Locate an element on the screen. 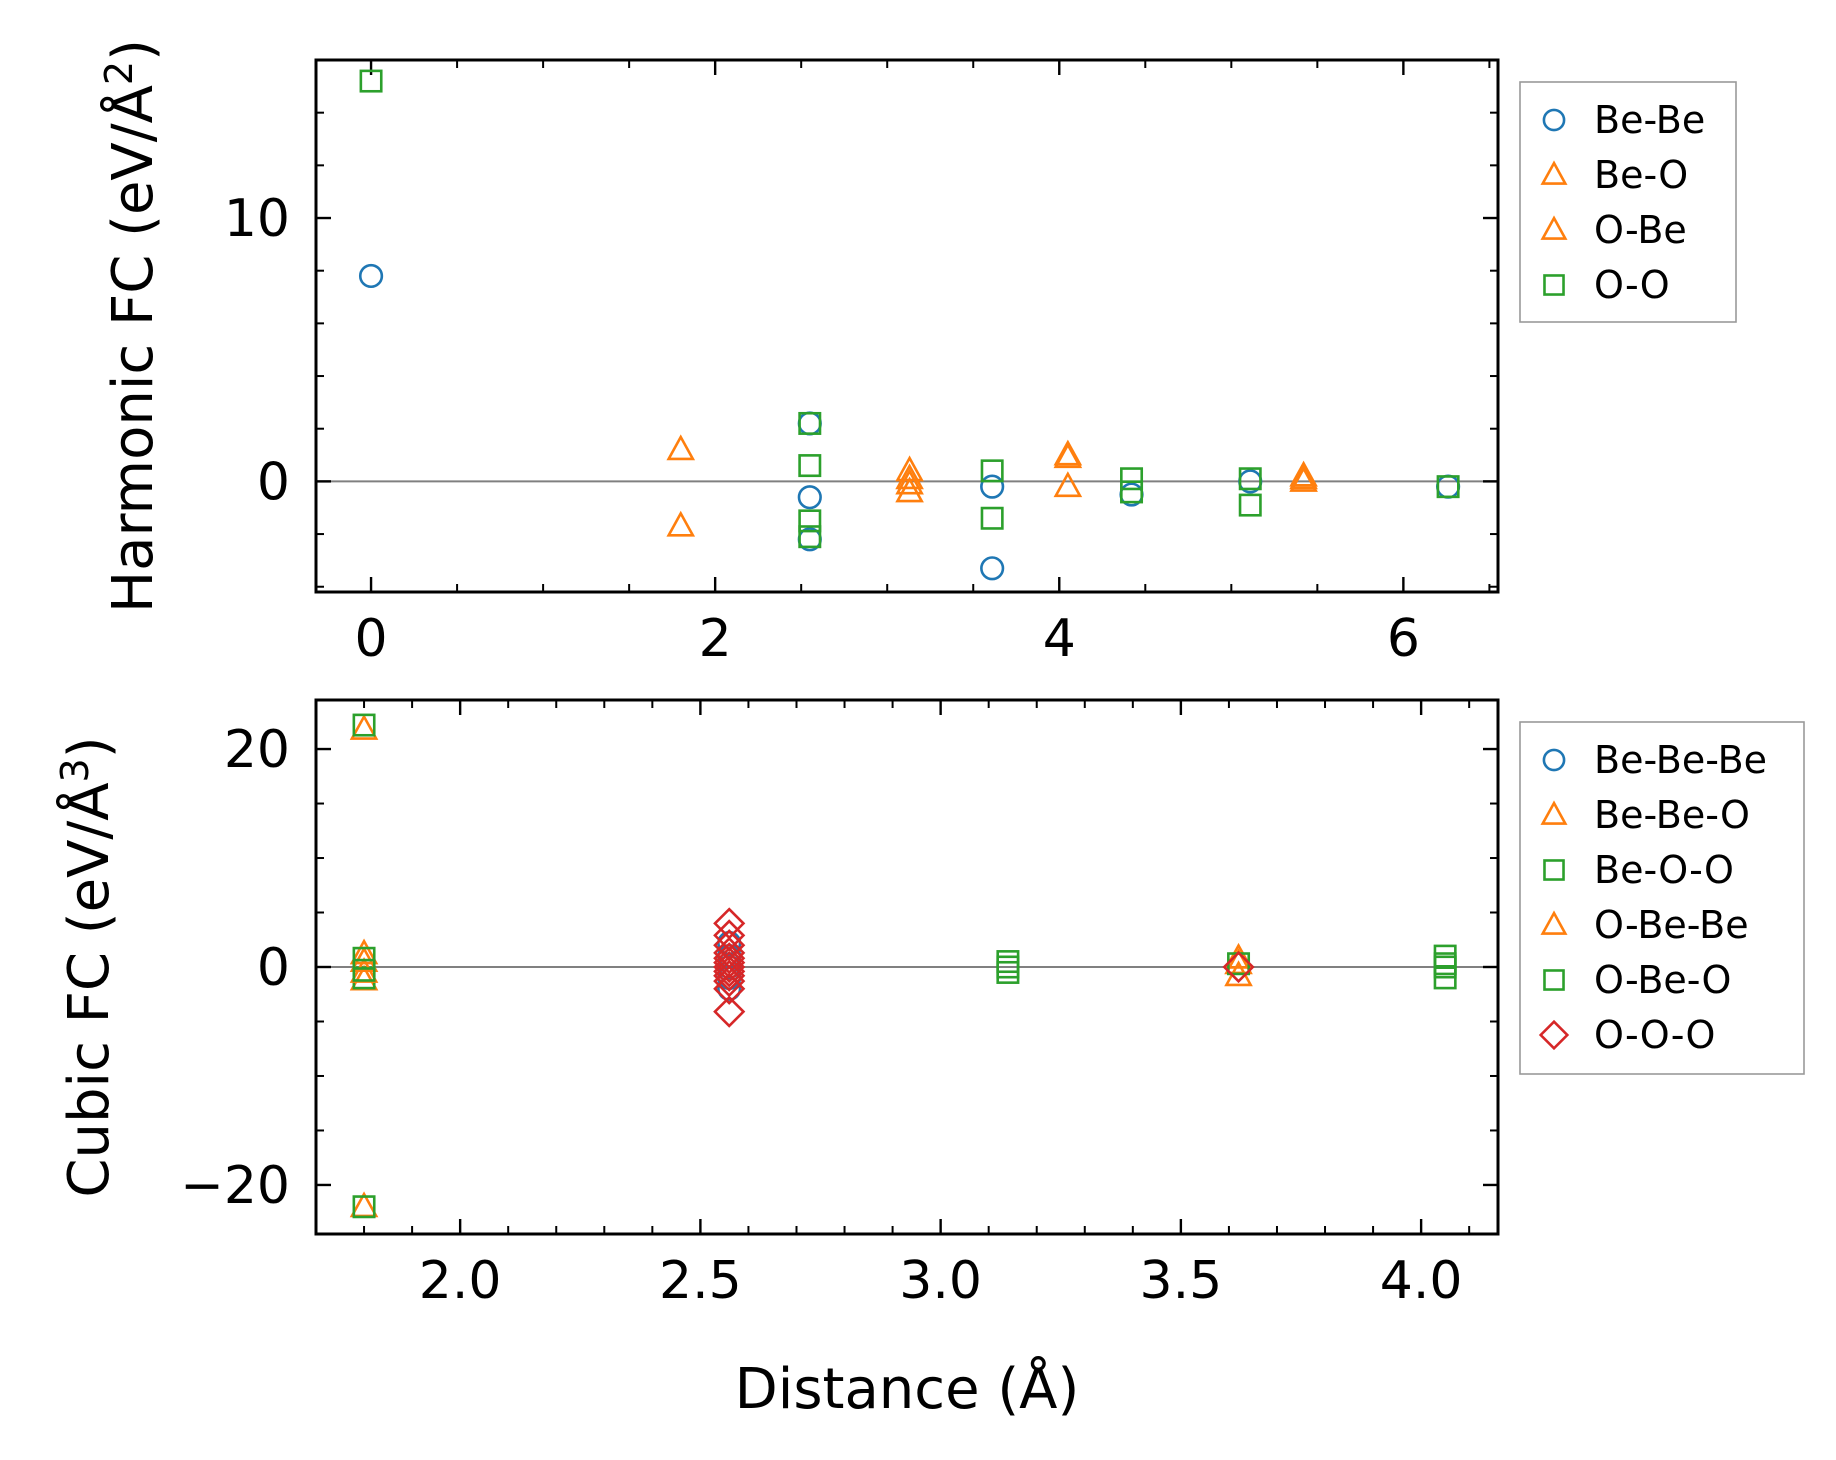 This screenshot has width=1836, height=1460. x-tick-label: 6 is located at coordinates (1403, 639).